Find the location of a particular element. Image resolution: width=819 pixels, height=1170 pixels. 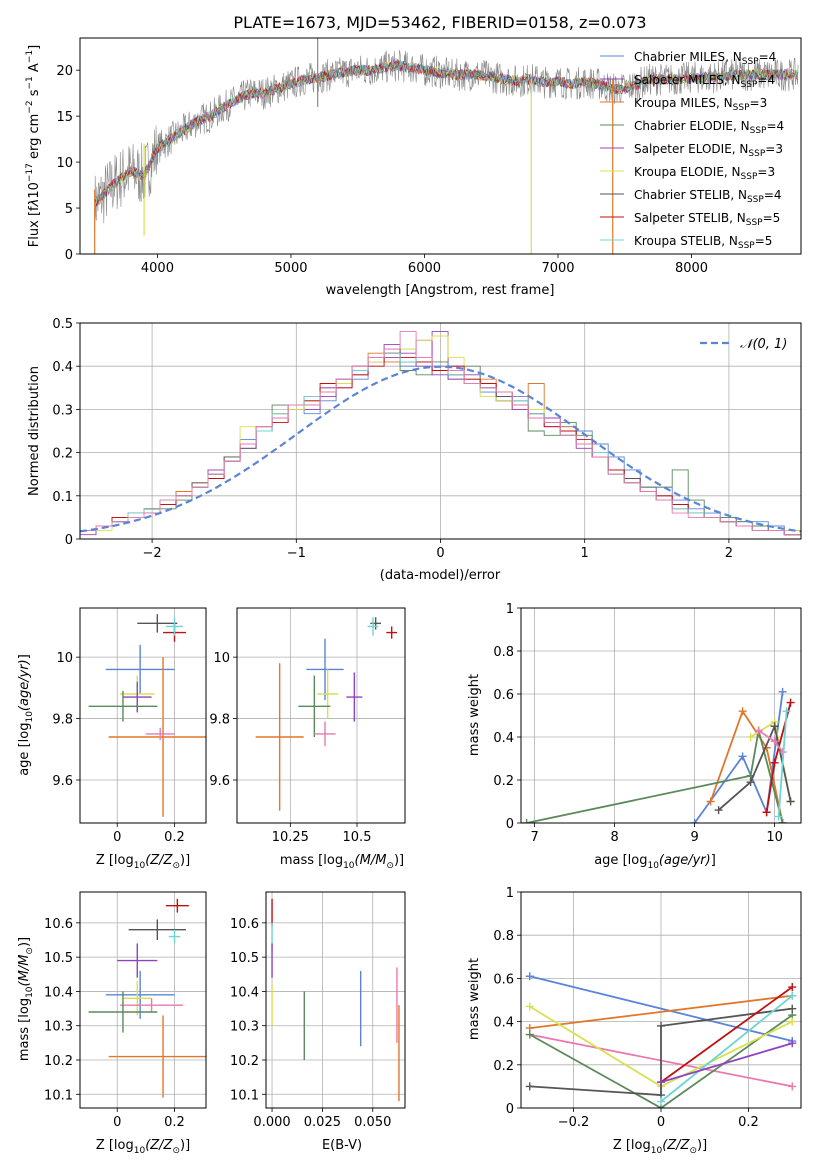

weight_vs_age-xtick-label-2: 9 is located at coordinates (694, 837).